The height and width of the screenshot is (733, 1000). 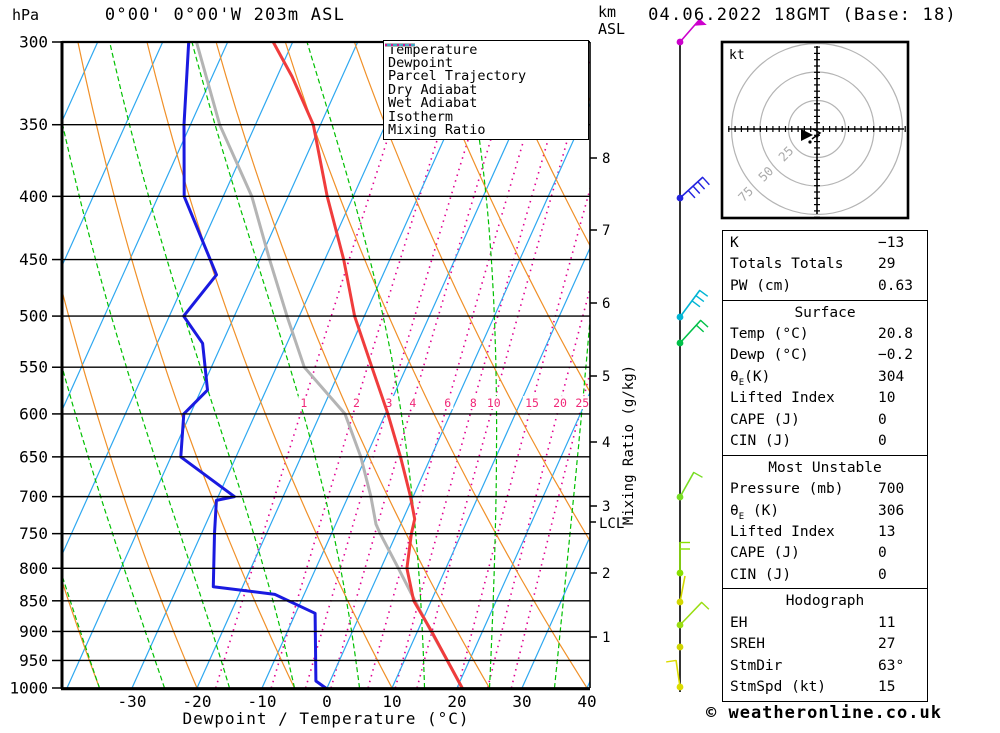 What do you see at coordinates (327, 701) in the screenshot?
I see `temp-tick-label: 0` at bounding box center [327, 701].